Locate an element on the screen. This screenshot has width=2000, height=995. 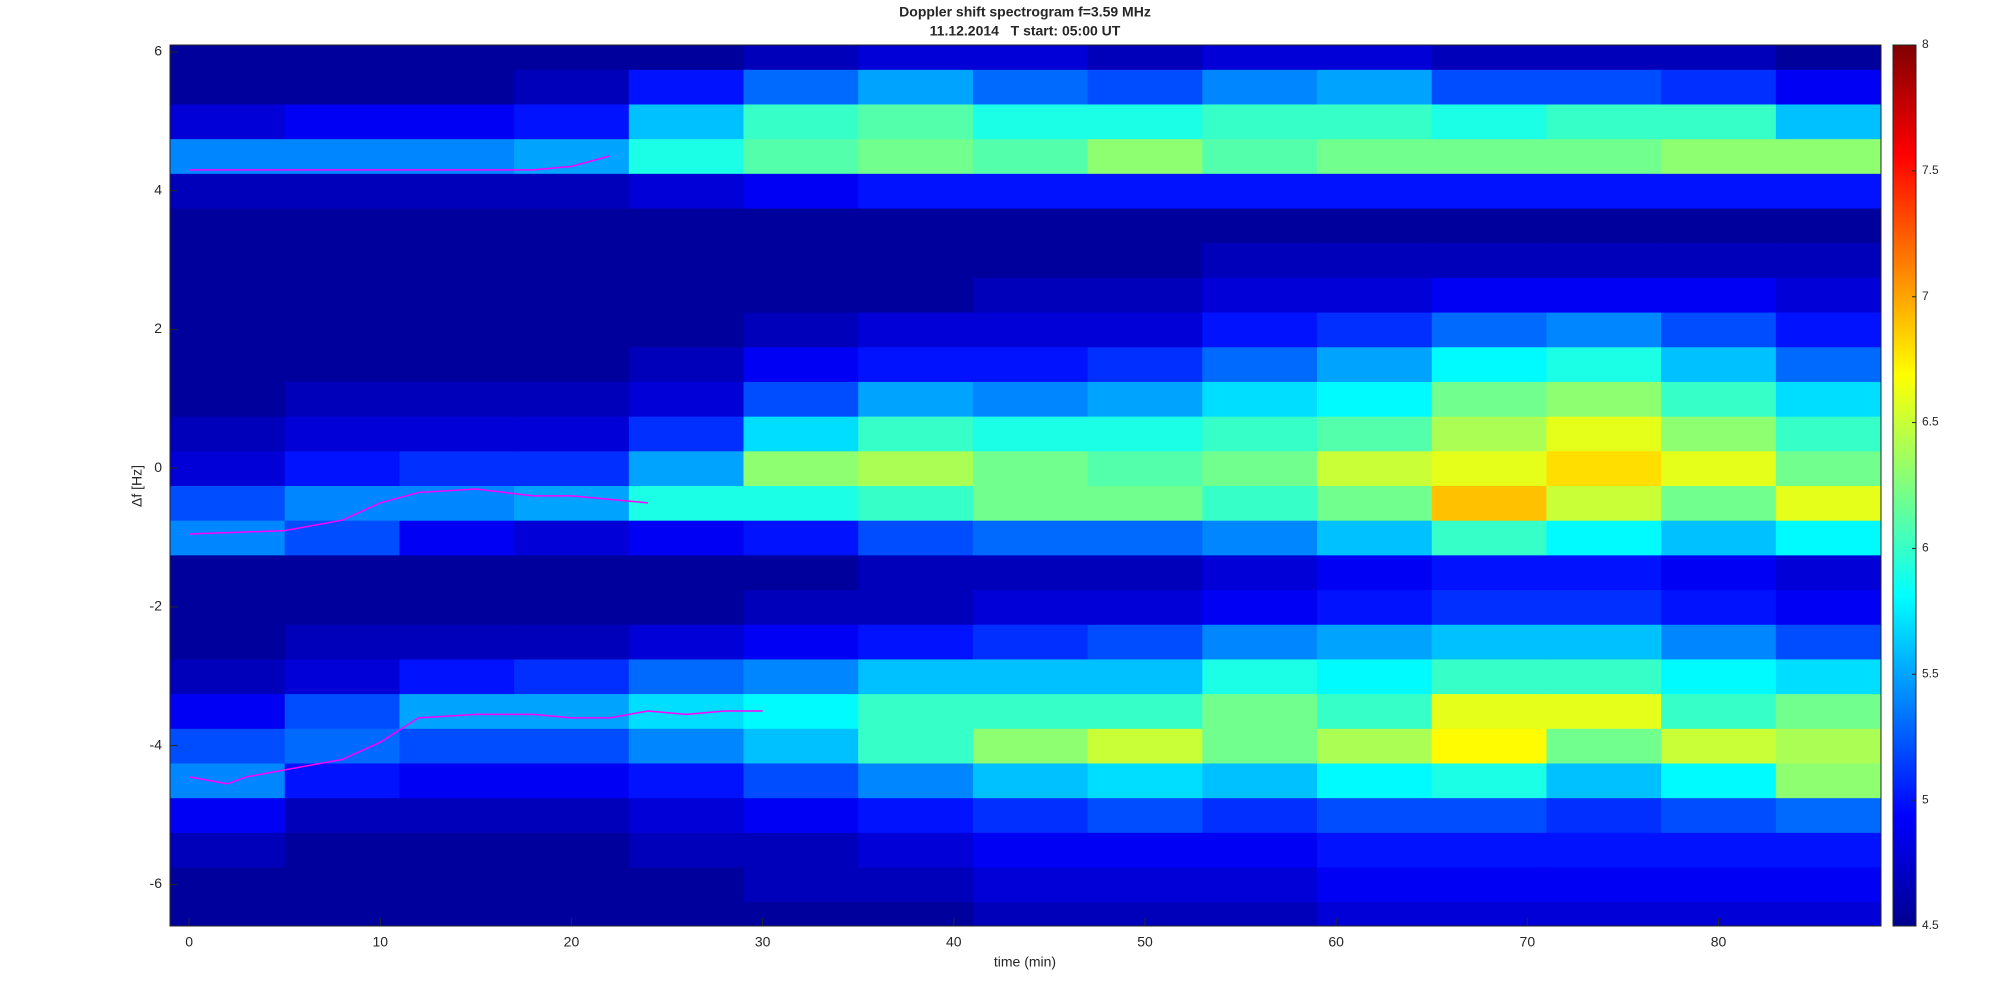
x-tick-label: 60 is located at coordinates (1336, 942).